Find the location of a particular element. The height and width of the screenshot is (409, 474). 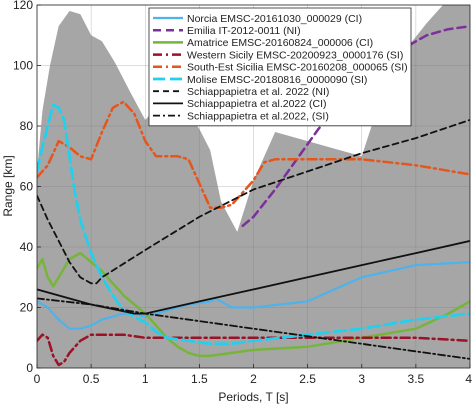

legend-label-7: Schiappapietra et al. 2022 (NI) is located at coordinates (258, 92).